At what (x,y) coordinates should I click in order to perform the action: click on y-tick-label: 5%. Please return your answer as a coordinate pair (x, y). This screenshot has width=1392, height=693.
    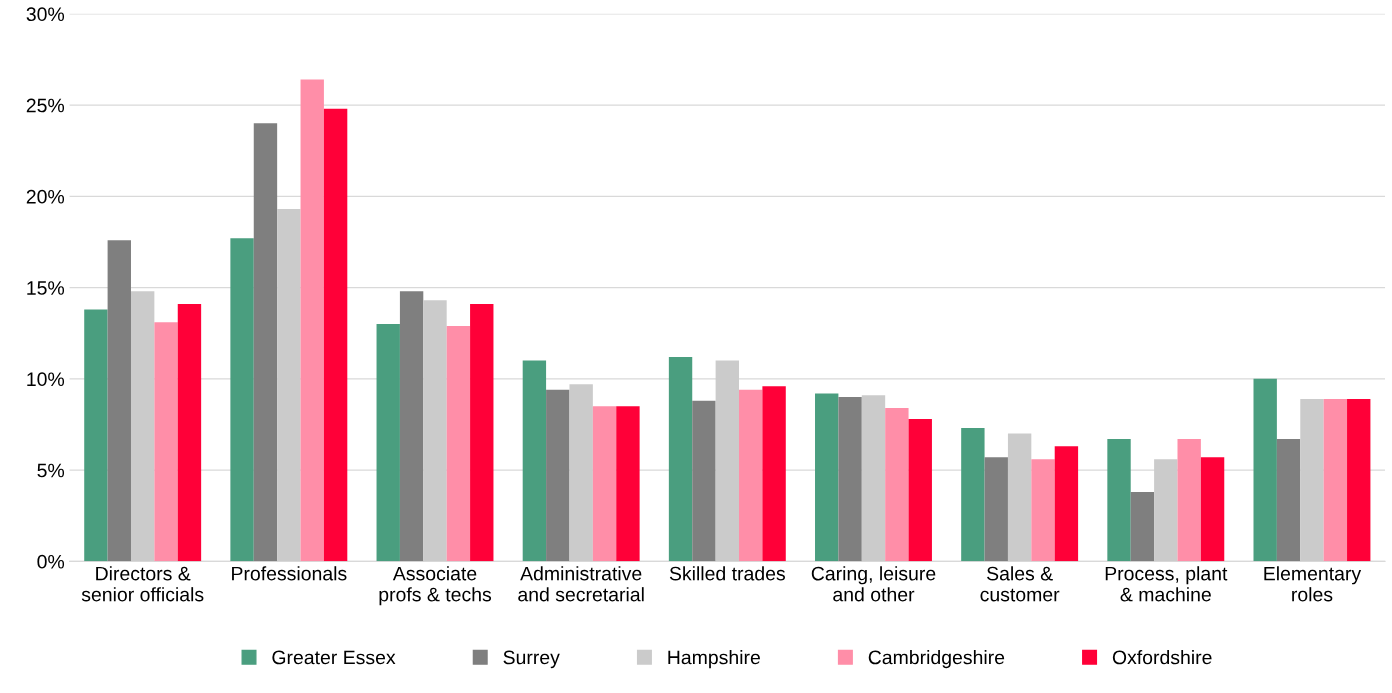
    Looking at the image, I should click on (51, 470).